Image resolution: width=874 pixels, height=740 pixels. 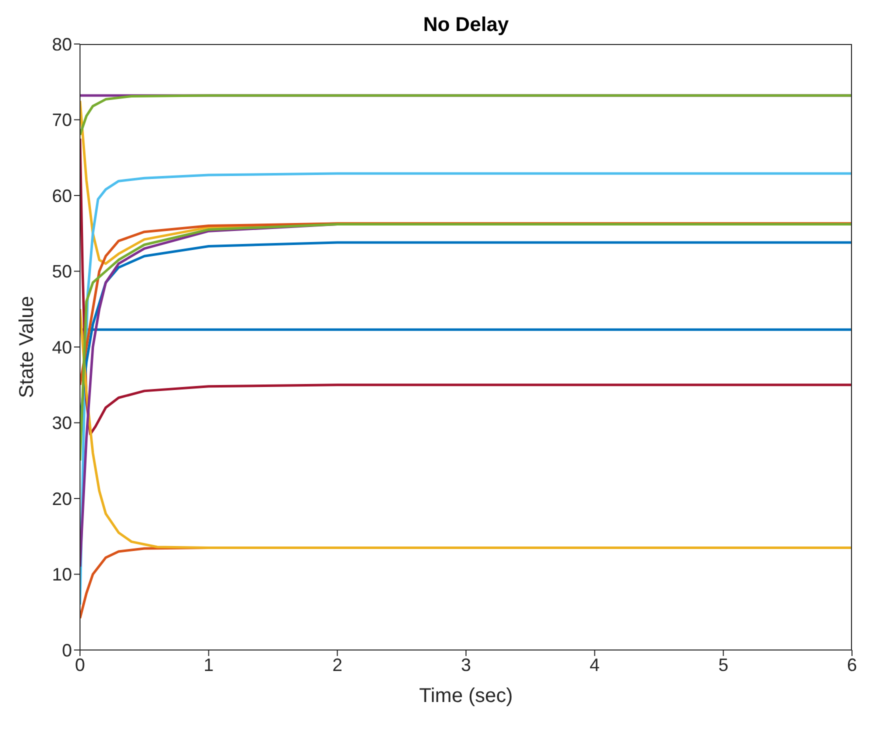 What do you see at coordinates (209, 664) in the screenshot?
I see `x-tick-label: 1` at bounding box center [209, 664].